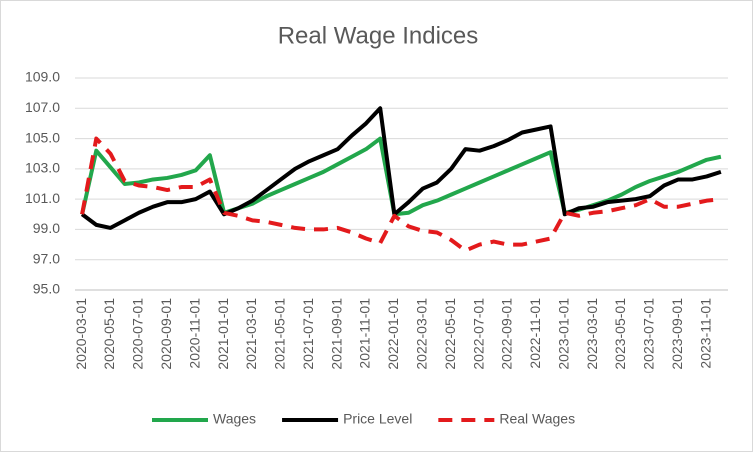  Describe the element at coordinates (649, 334) in the screenshot. I see `x-tick-label: 2023-07-01` at that location.